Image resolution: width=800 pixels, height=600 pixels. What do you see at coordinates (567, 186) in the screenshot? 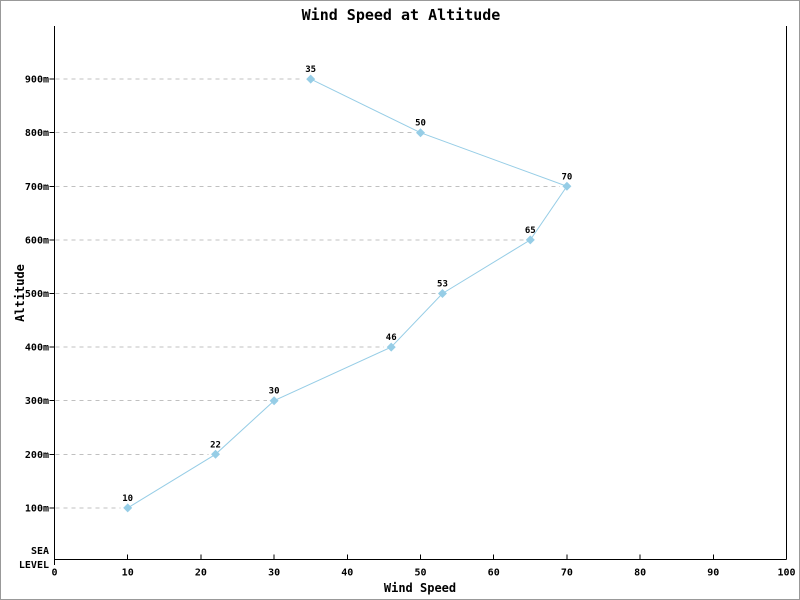
I see `data-point-marker-700m` at bounding box center [567, 186].